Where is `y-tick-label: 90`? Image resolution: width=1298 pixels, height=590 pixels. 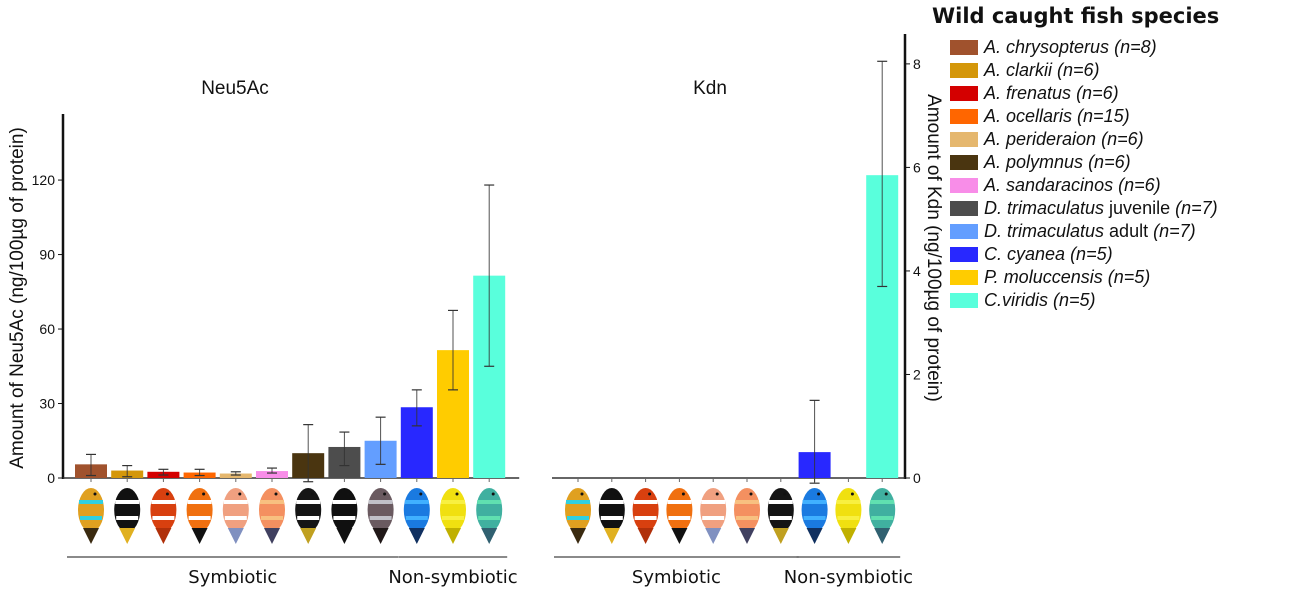
y-tick-label: 90 is located at coordinates (47, 255).